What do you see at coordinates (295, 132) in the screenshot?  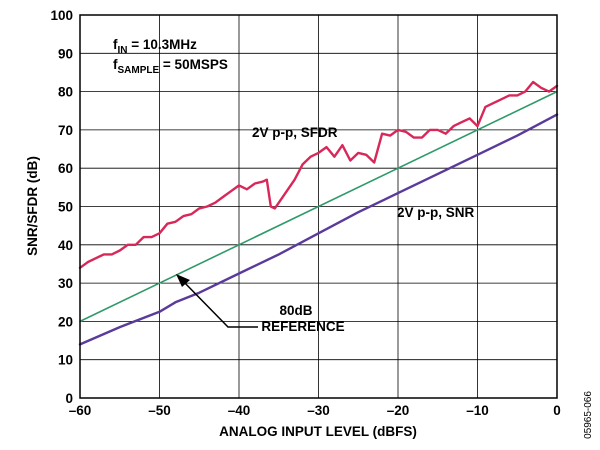 I see `sfdr-series-label: 2V p-p, SFDR` at bounding box center [295, 132].